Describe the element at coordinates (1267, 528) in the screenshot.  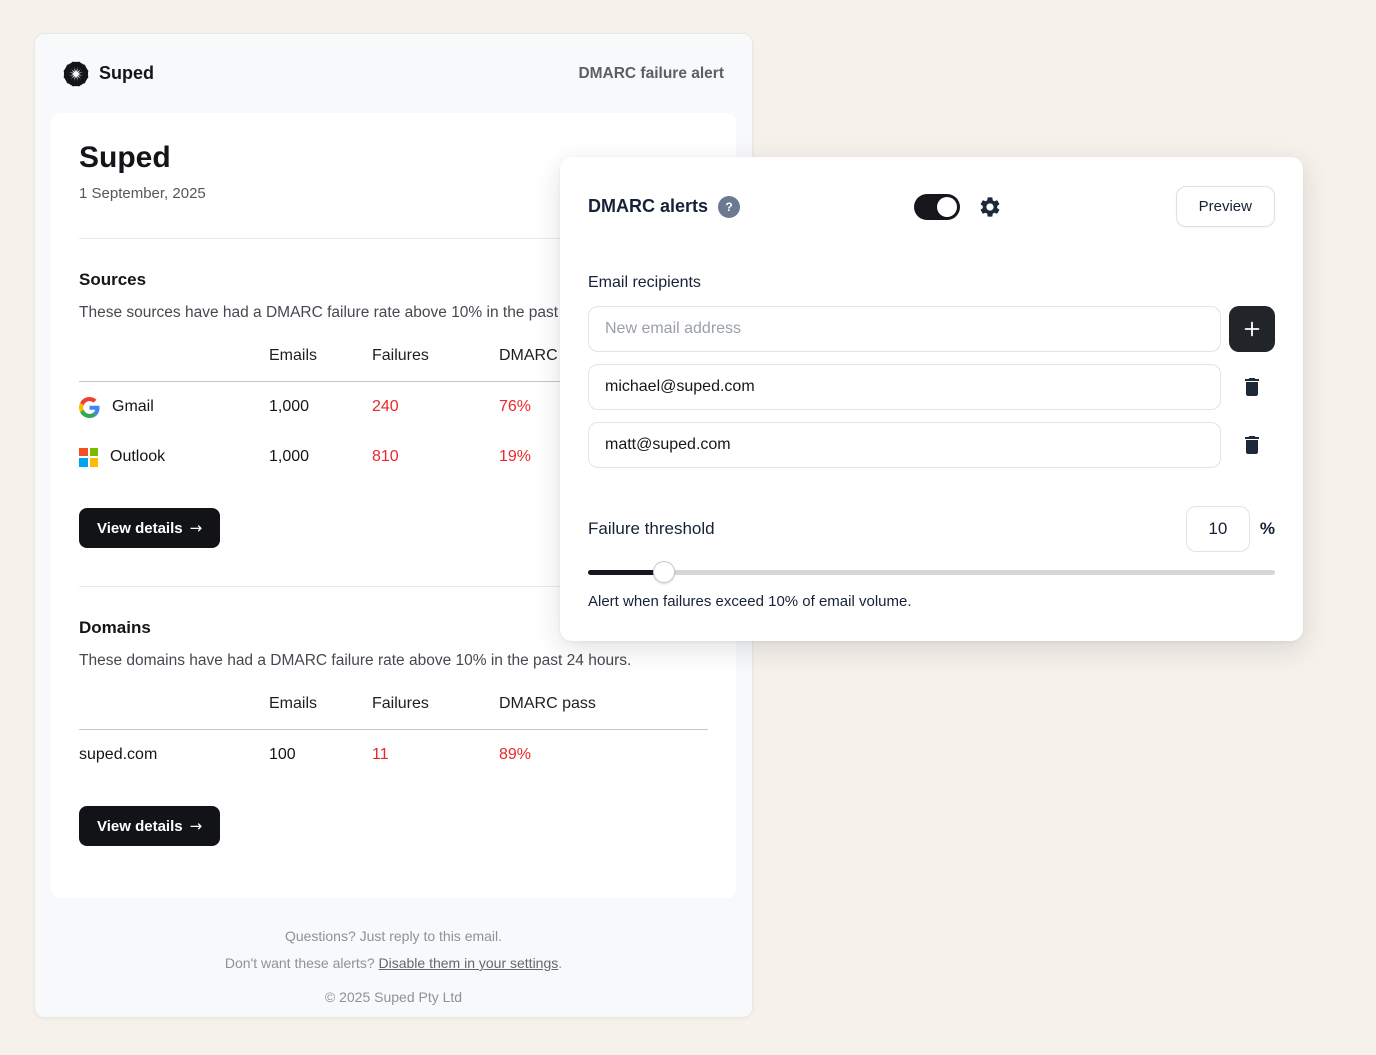
I see `percent-label: %` at that location.